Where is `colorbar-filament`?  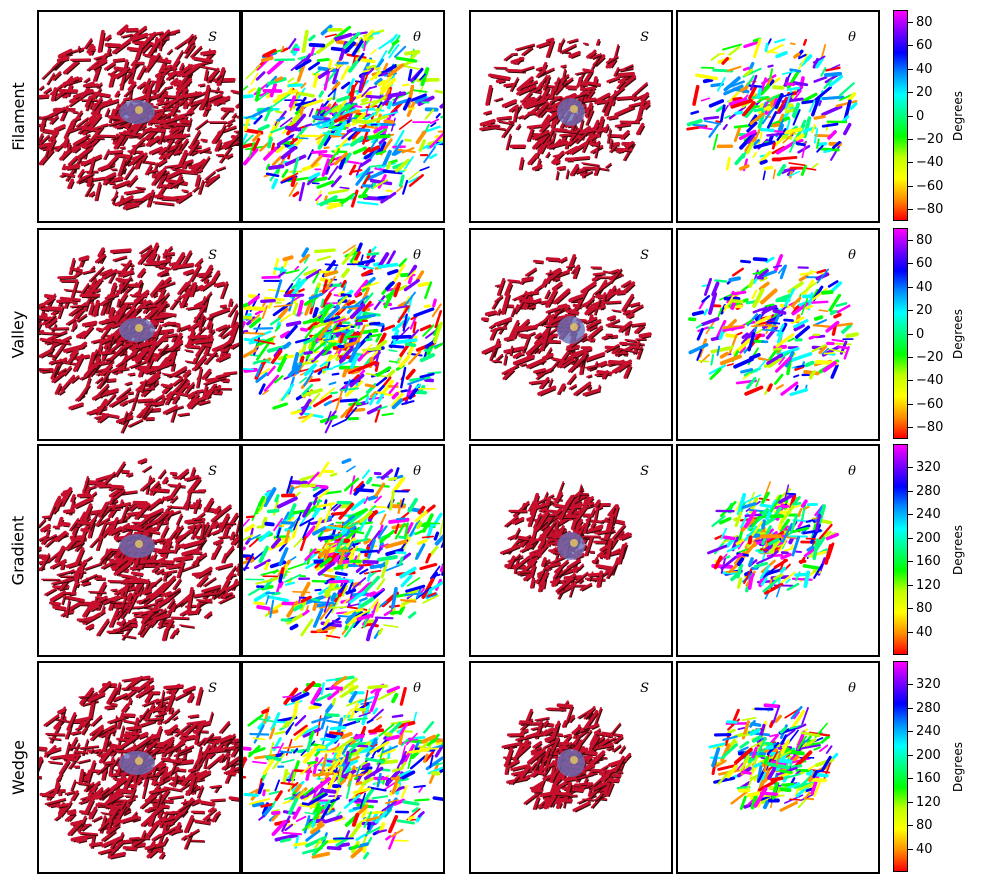 colorbar-filament is located at coordinates (900, 115).